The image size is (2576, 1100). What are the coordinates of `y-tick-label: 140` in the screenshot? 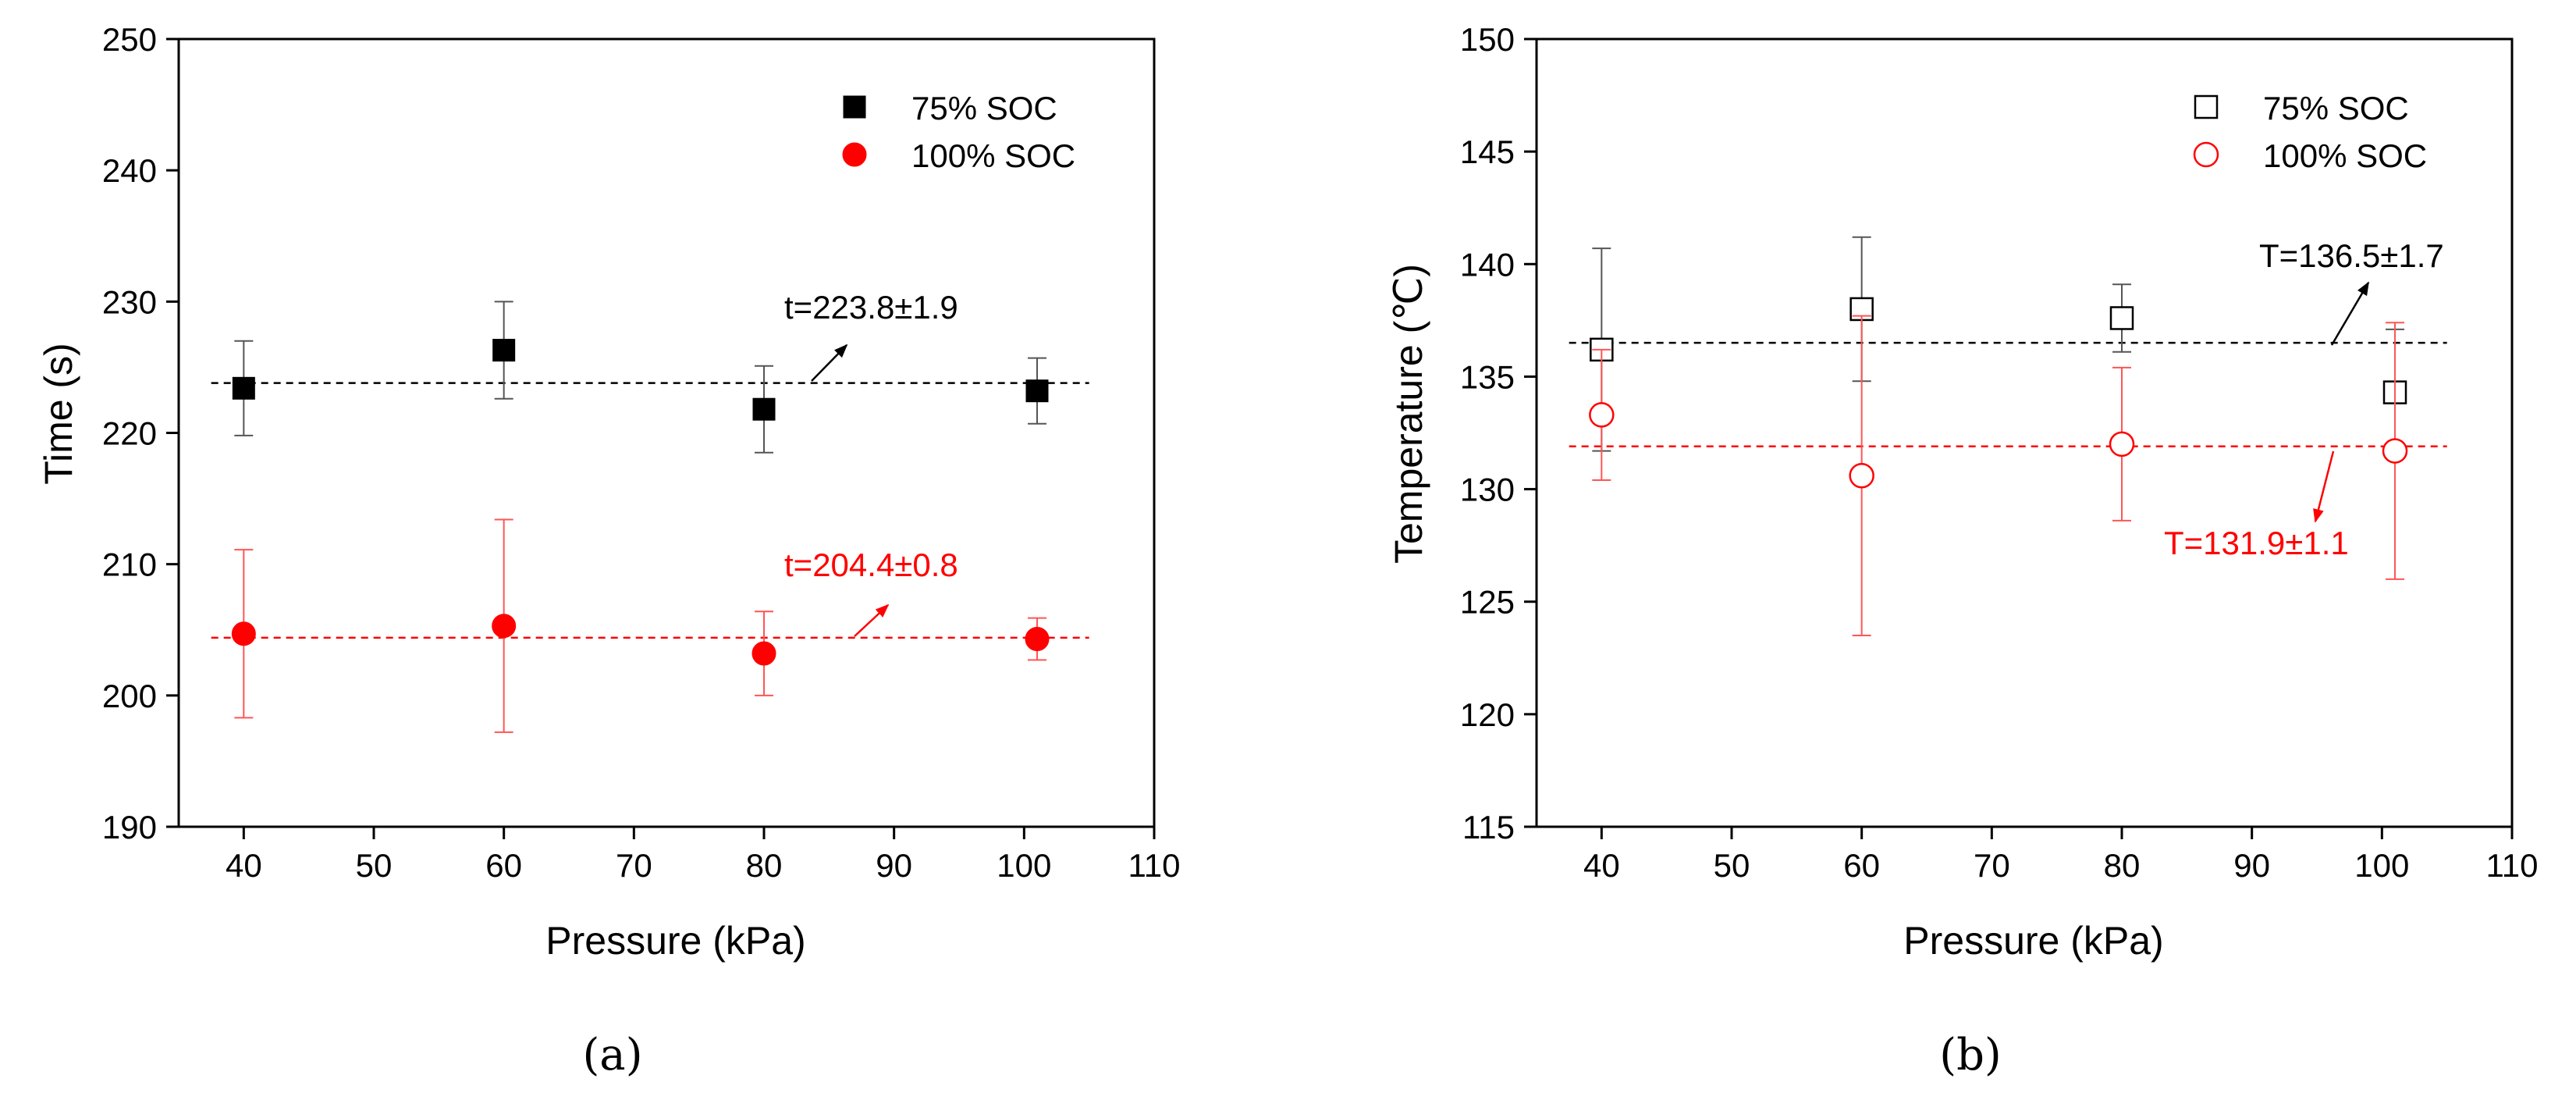 It's located at (1487, 264).